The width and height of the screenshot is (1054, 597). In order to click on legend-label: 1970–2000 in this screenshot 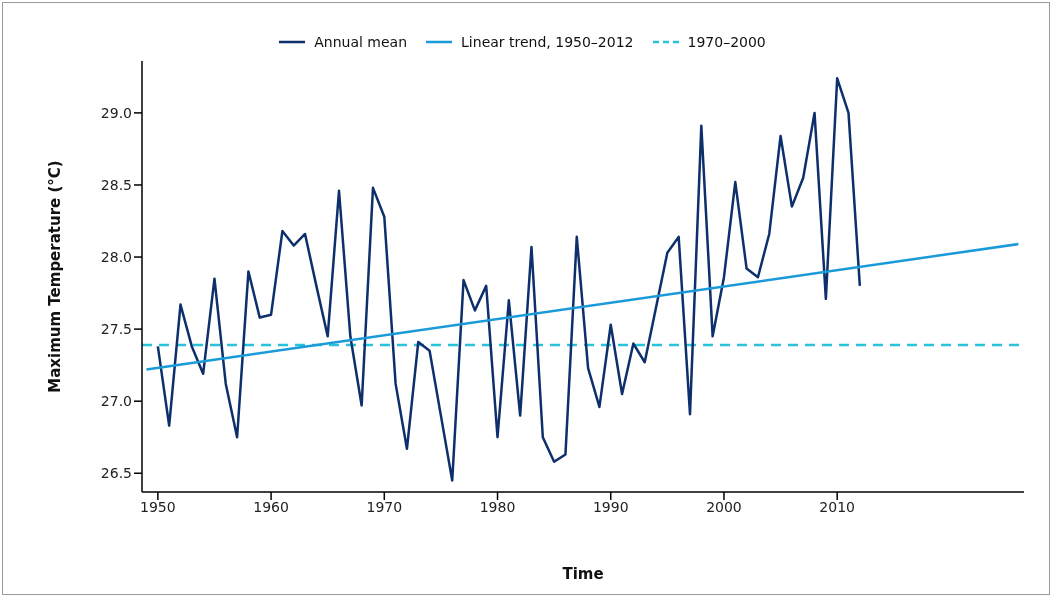, I will do `click(726, 42)`.